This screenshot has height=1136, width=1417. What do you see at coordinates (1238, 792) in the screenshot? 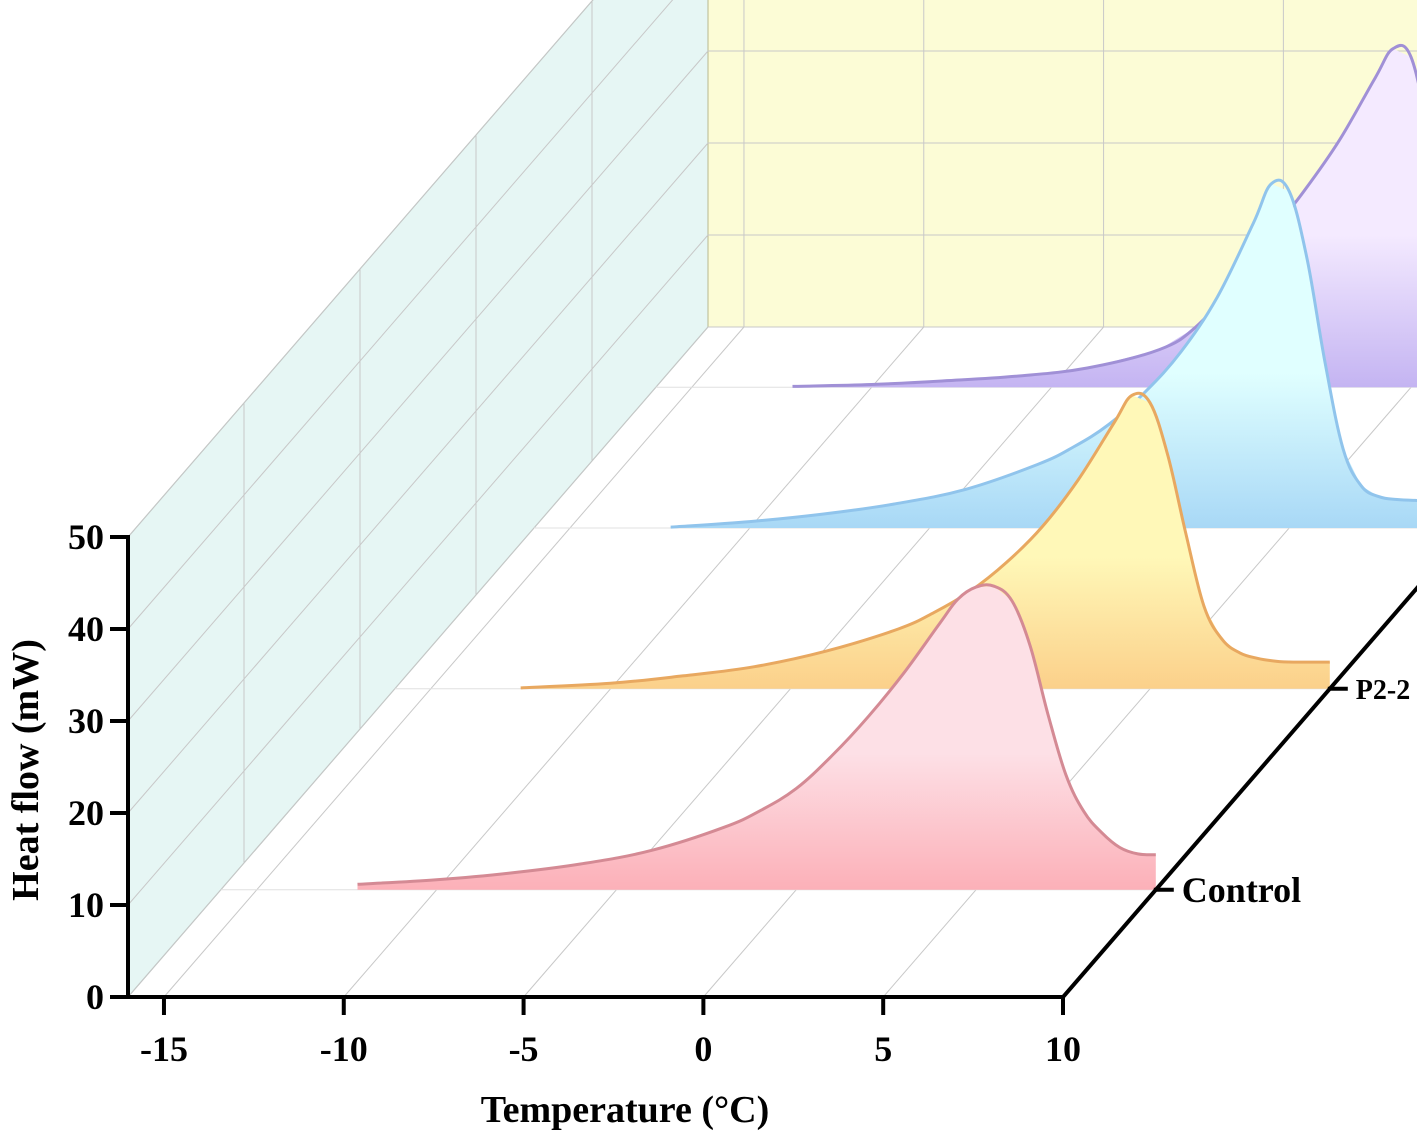
I see `depth-axis-line` at bounding box center [1238, 792].